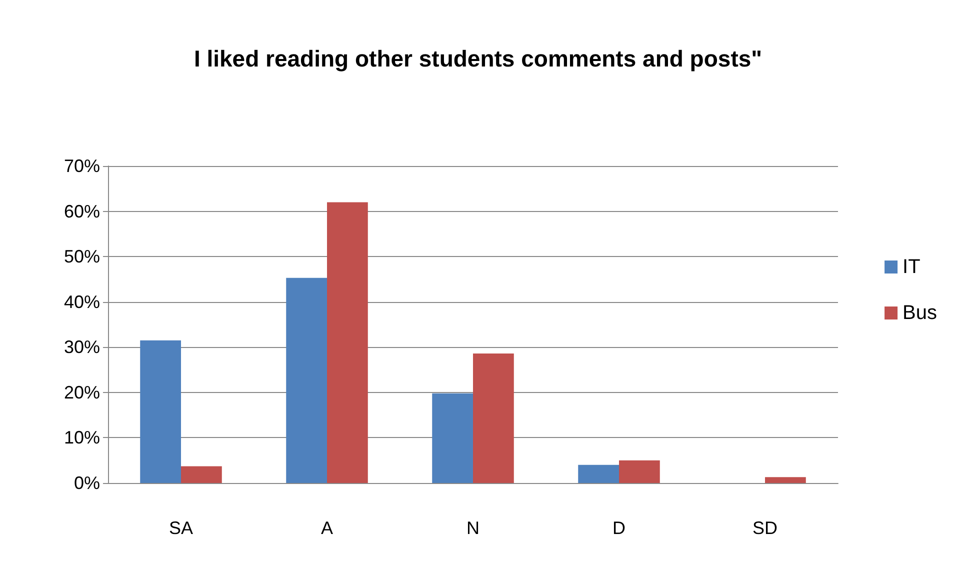 The width and height of the screenshot is (956, 580). I want to click on y-tick-label: 60%, so click(82, 211).